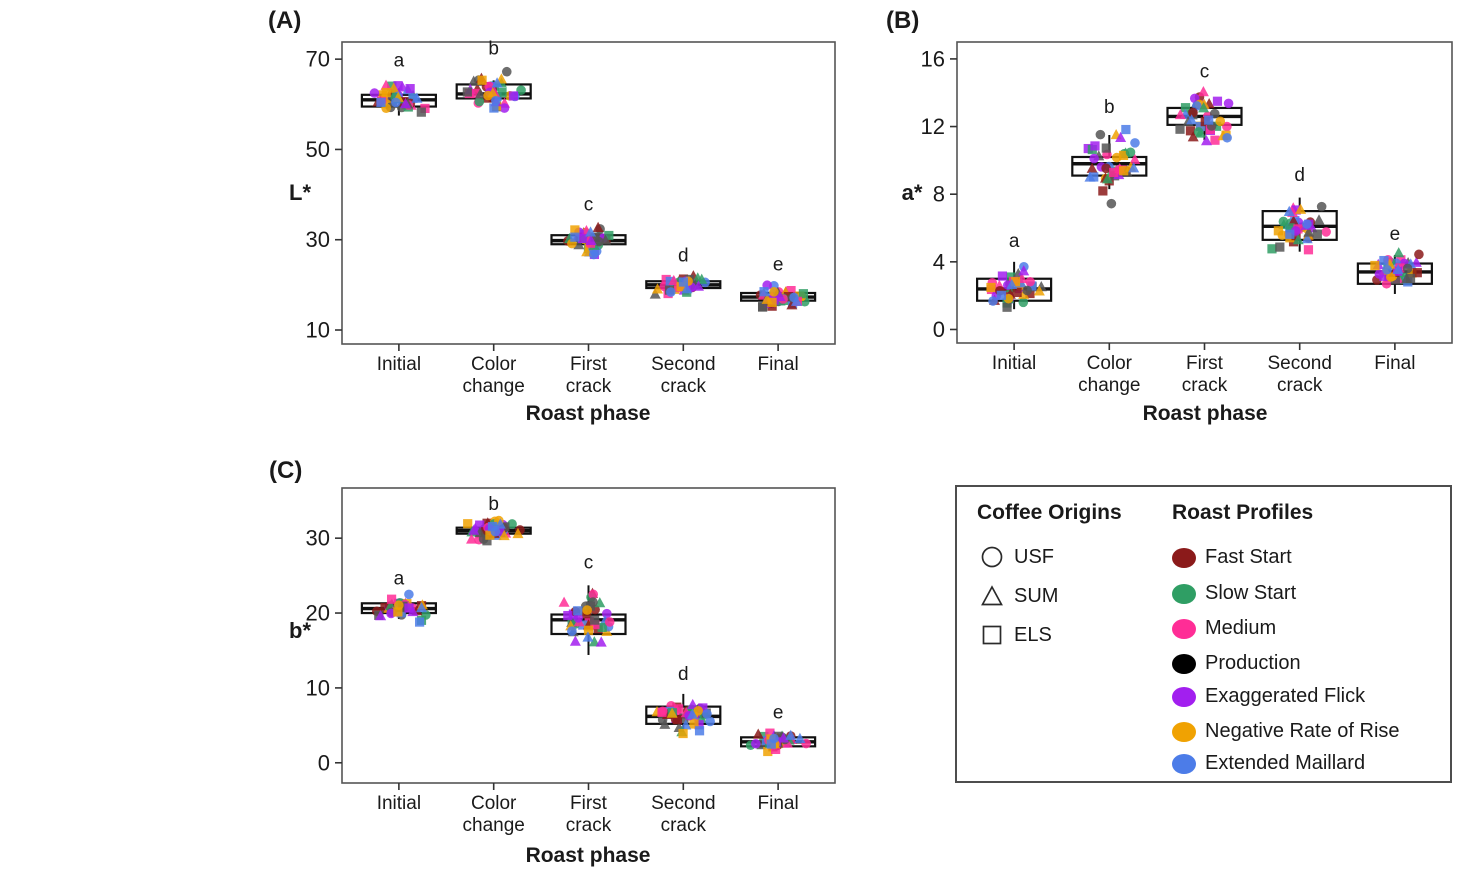 This screenshot has width=1463, height=887. What do you see at coordinates (318, 613) in the screenshot?
I see `y-tick-label: 20` at bounding box center [318, 613].